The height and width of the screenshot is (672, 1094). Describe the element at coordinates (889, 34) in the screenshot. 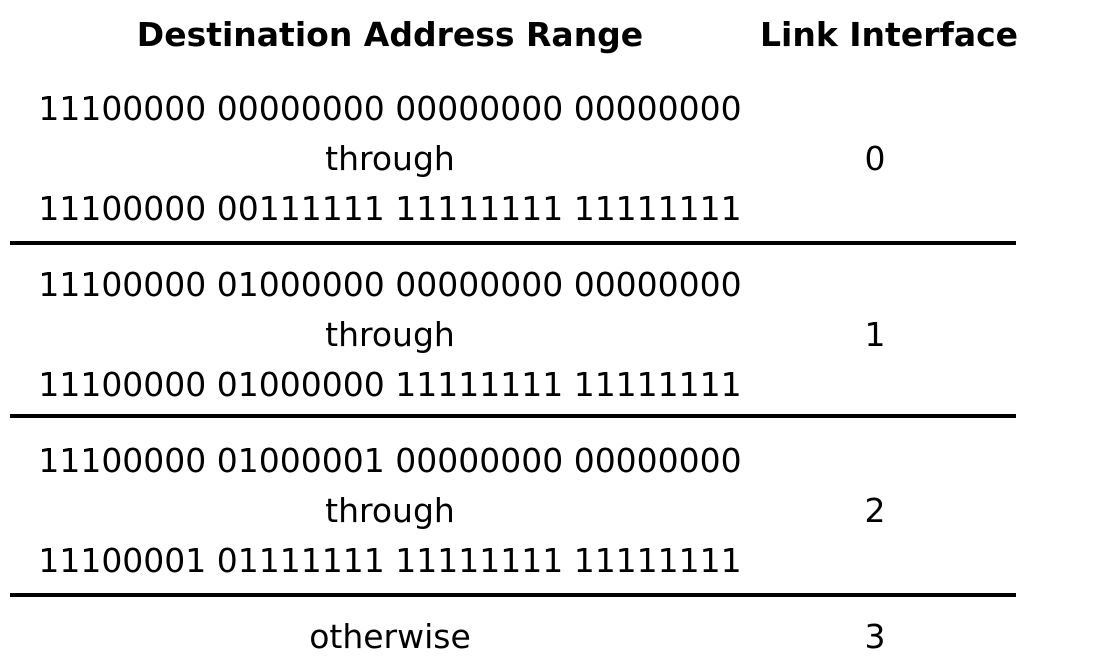

I see `header-link-interface: Link Interface` at that location.